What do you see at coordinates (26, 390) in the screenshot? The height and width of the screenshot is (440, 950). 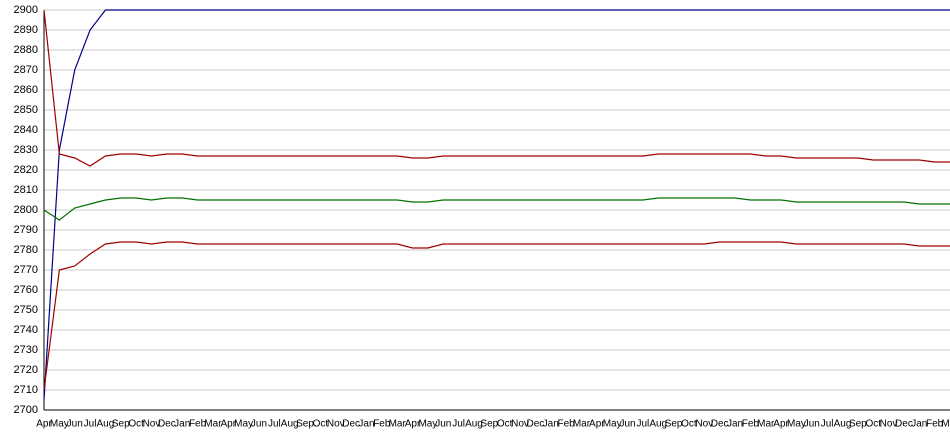 I see `y-tick-label: 2710` at bounding box center [26, 390].